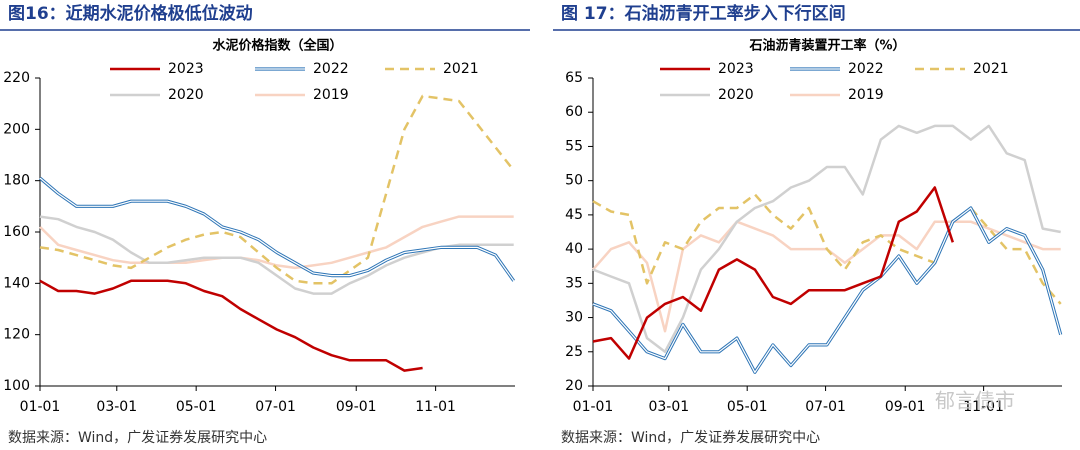 Image resolution: width=1080 pixels, height=450 pixels. I want to click on y-tick-label: 35, so click(574, 283).